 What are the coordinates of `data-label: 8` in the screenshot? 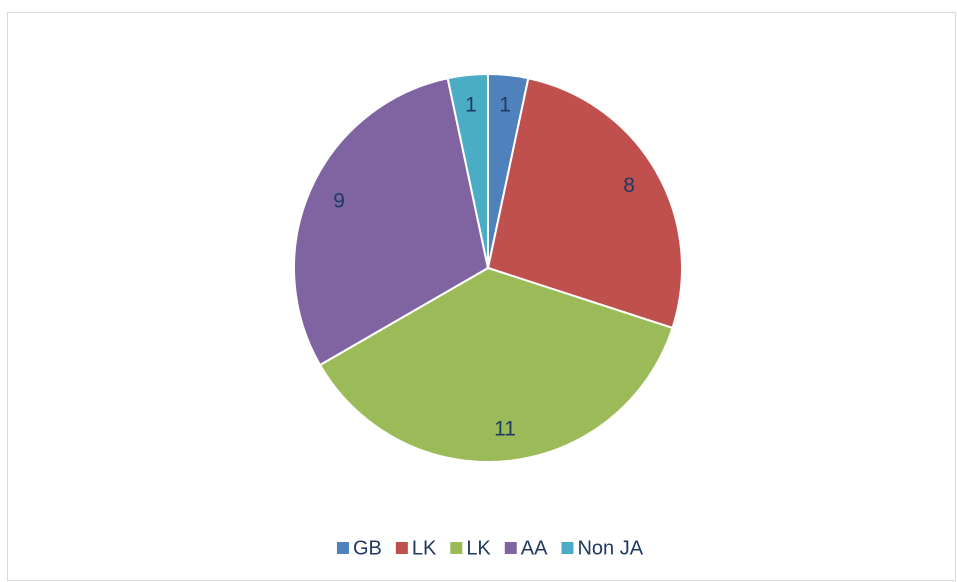 It's located at (629, 185).